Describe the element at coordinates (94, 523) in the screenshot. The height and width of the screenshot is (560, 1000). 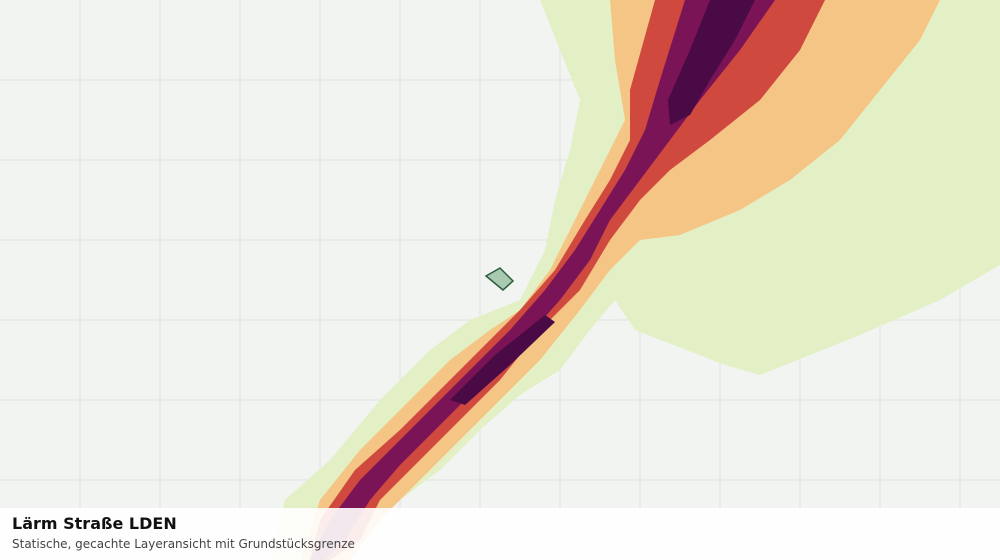
I see `layer-title: Lärm Straße LDEN` at that location.